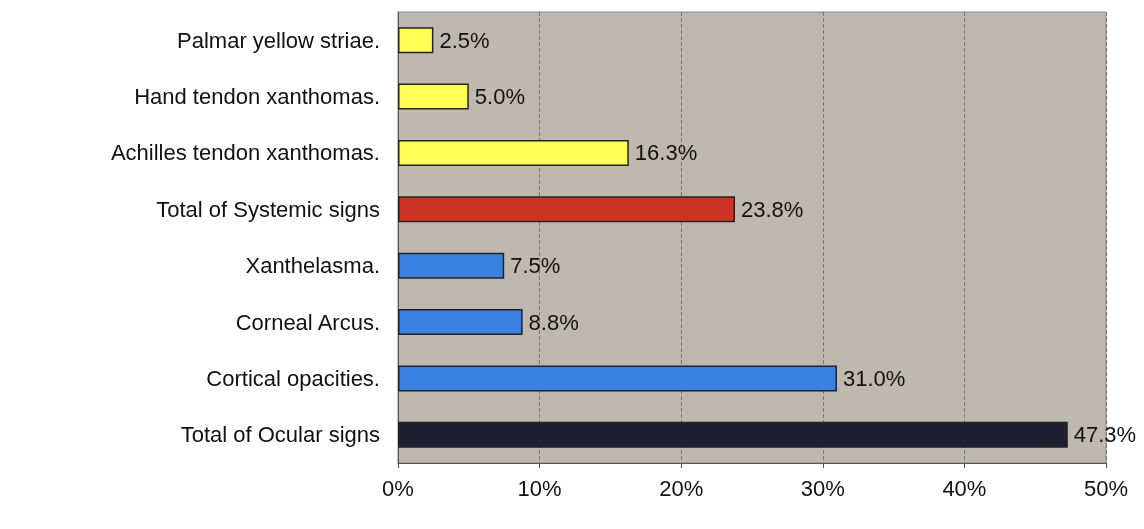  What do you see at coordinates (464, 40) in the screenshot?
I see `data-label: 2.5%` at bounding box center [464, 40].